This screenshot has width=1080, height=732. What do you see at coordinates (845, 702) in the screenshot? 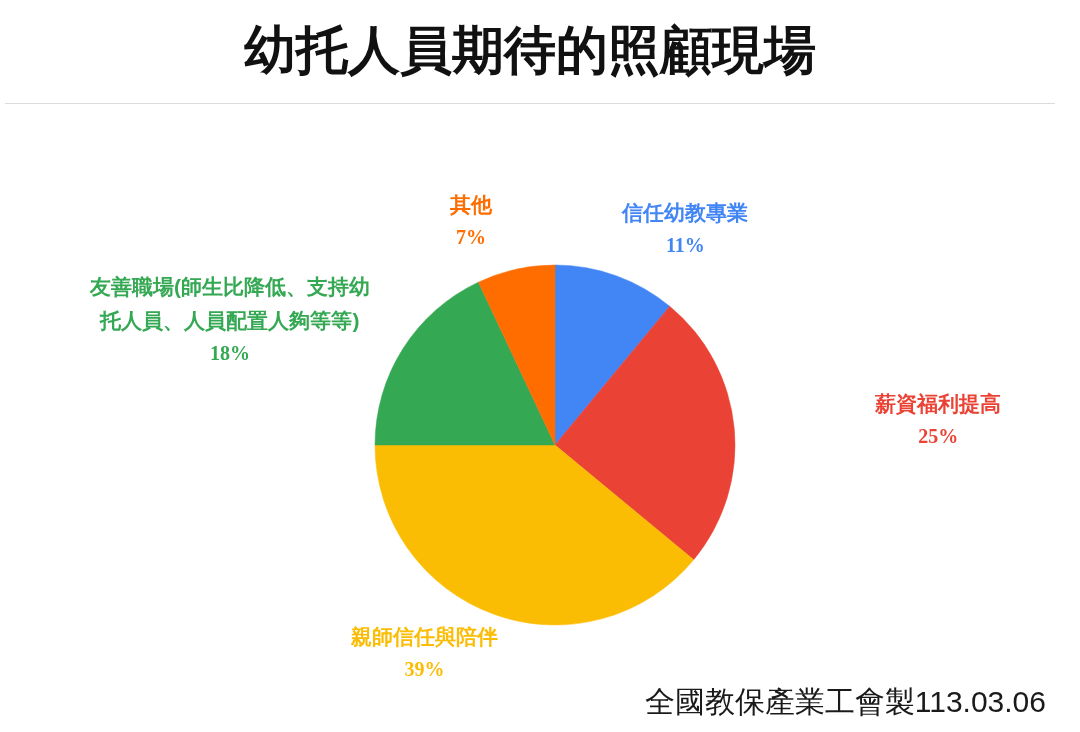
I see `text: 全國教保產業工會製113.03.06` at bounding box center [845, 702].